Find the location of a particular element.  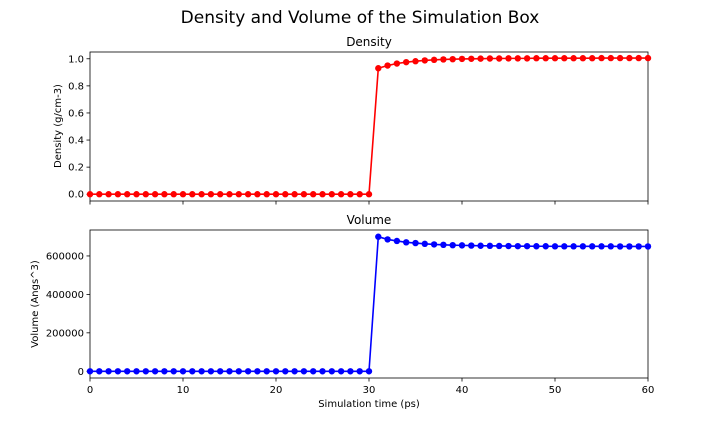

volume-panel-title: Volume is located at coordinates (369, 220).